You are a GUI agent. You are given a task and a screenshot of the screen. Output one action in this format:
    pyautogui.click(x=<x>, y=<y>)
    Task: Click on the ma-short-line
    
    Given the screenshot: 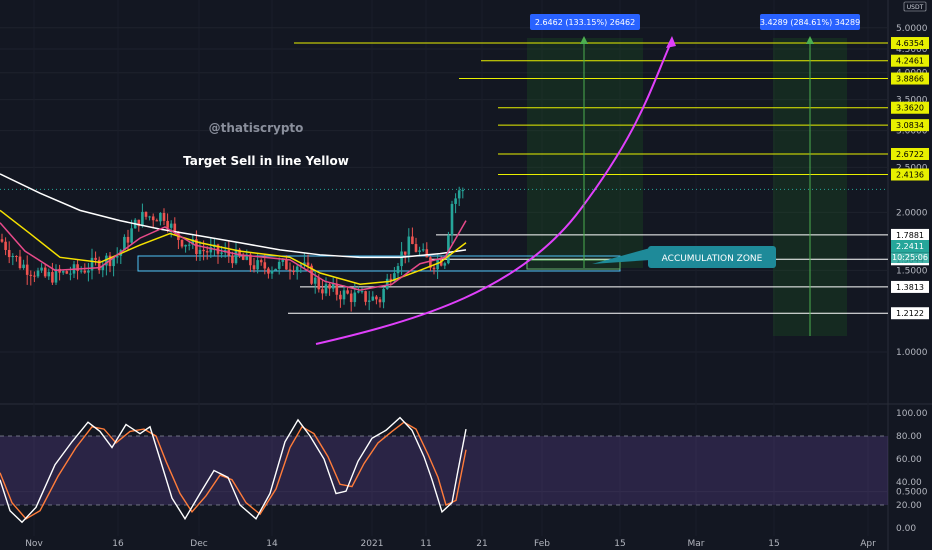 What is the action you would take?
    pyautogui.click(x=233, y=255)
    